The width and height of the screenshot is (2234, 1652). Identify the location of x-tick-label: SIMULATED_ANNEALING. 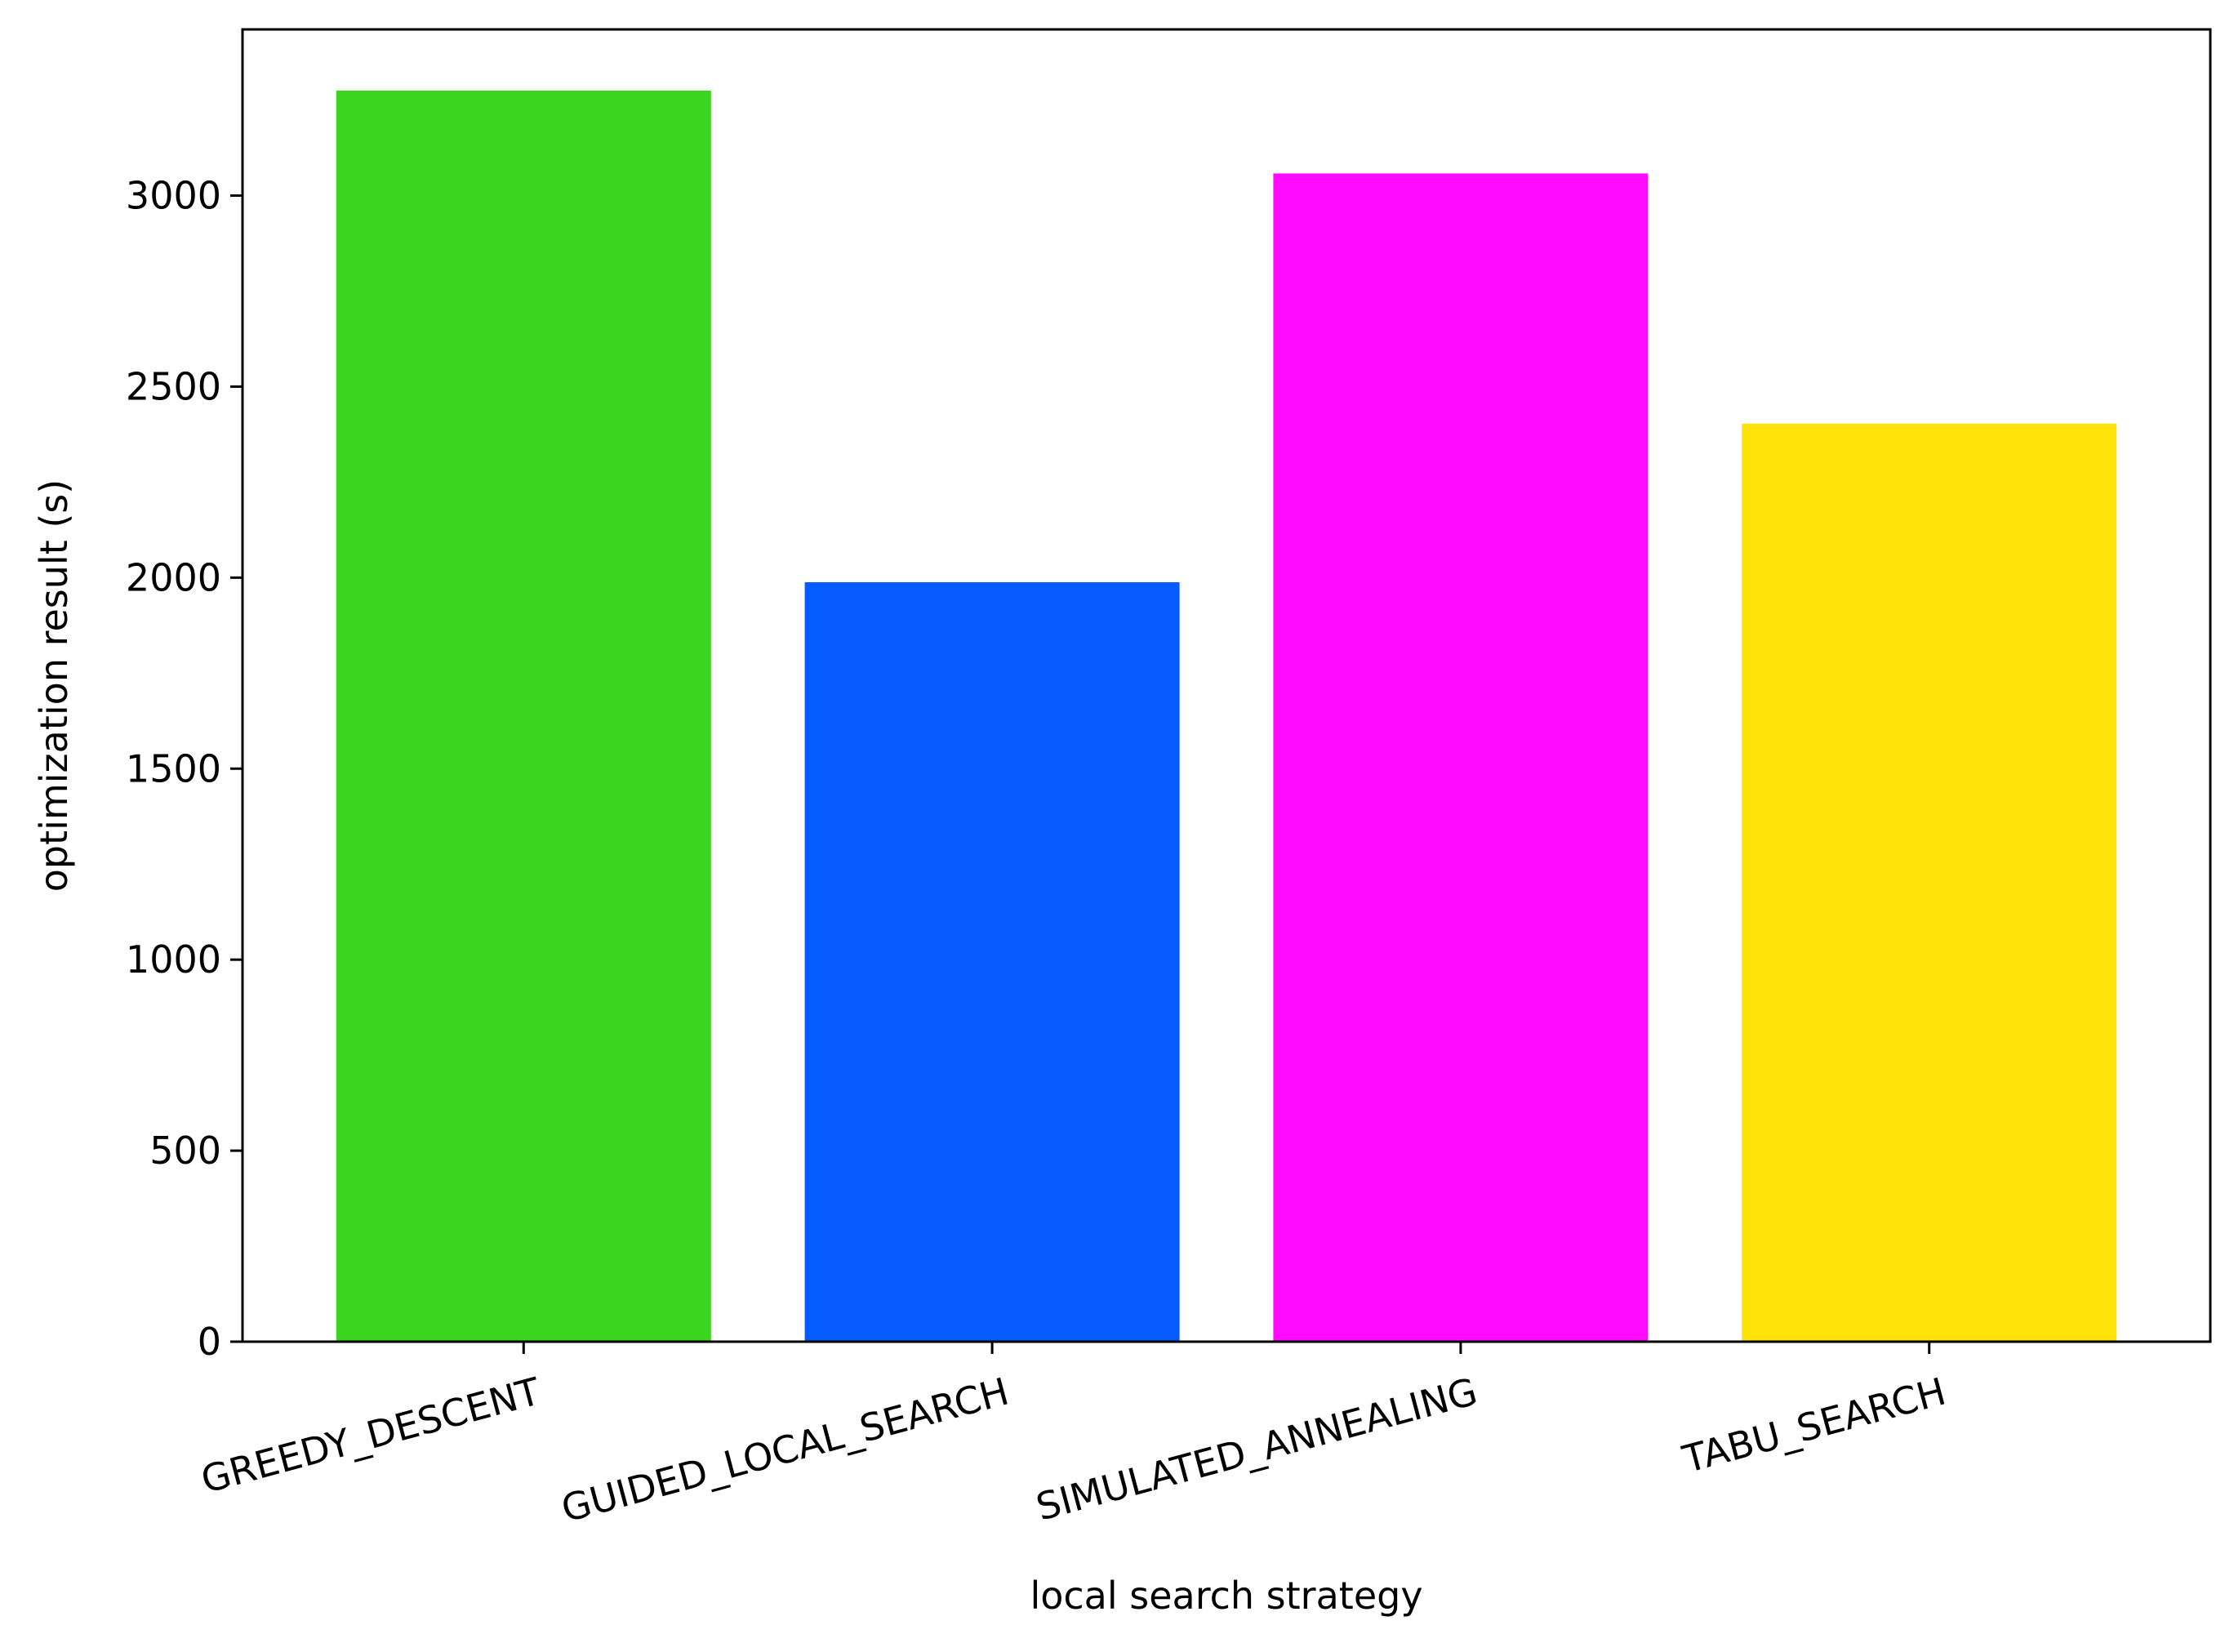
(1256, 1449).